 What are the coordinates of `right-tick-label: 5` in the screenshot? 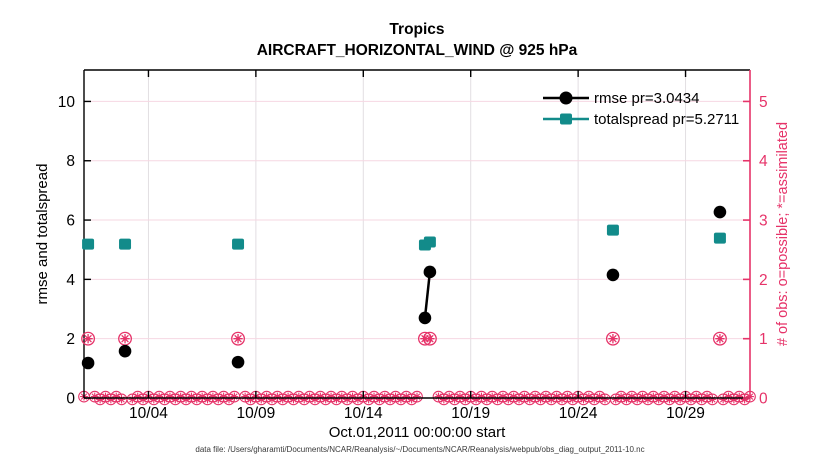 It's located at (763, 102).